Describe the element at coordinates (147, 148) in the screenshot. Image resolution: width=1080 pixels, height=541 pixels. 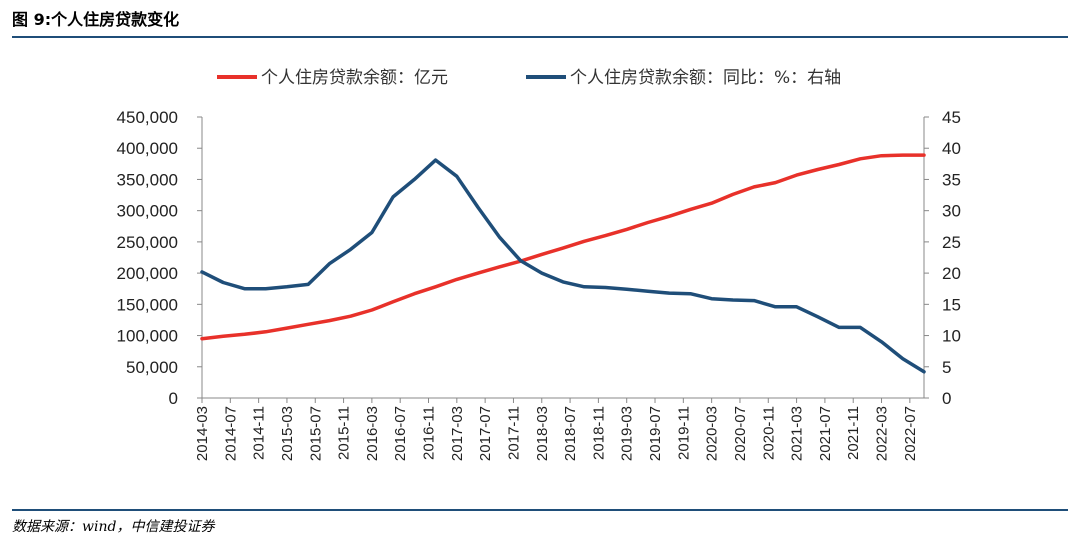
I see `y-tick-label: 400,000` at that location.